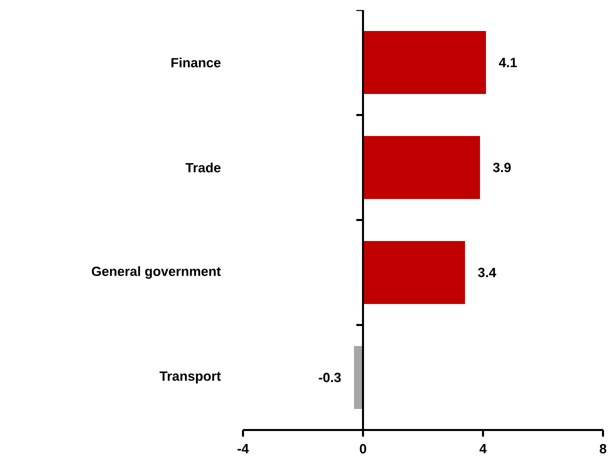 Image resolution: width=610 pixels, height=470 pixels. What do you see at coordinates (329, 377) in the screenshot?
I see `data-label: -0.3` at bounding box center [329, 377].